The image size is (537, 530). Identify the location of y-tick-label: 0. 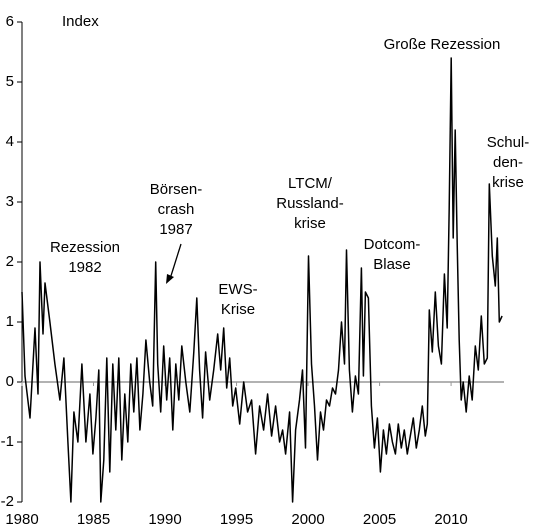
(10, 381).